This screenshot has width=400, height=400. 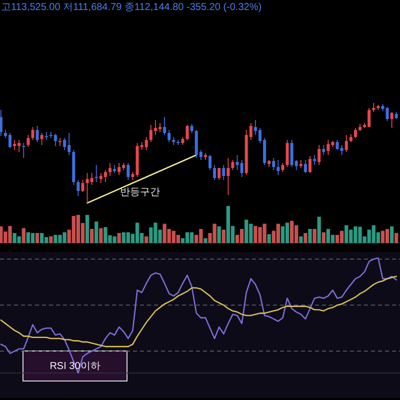 I want to click on annotation: 반등구간, so click(x=140, y=192).